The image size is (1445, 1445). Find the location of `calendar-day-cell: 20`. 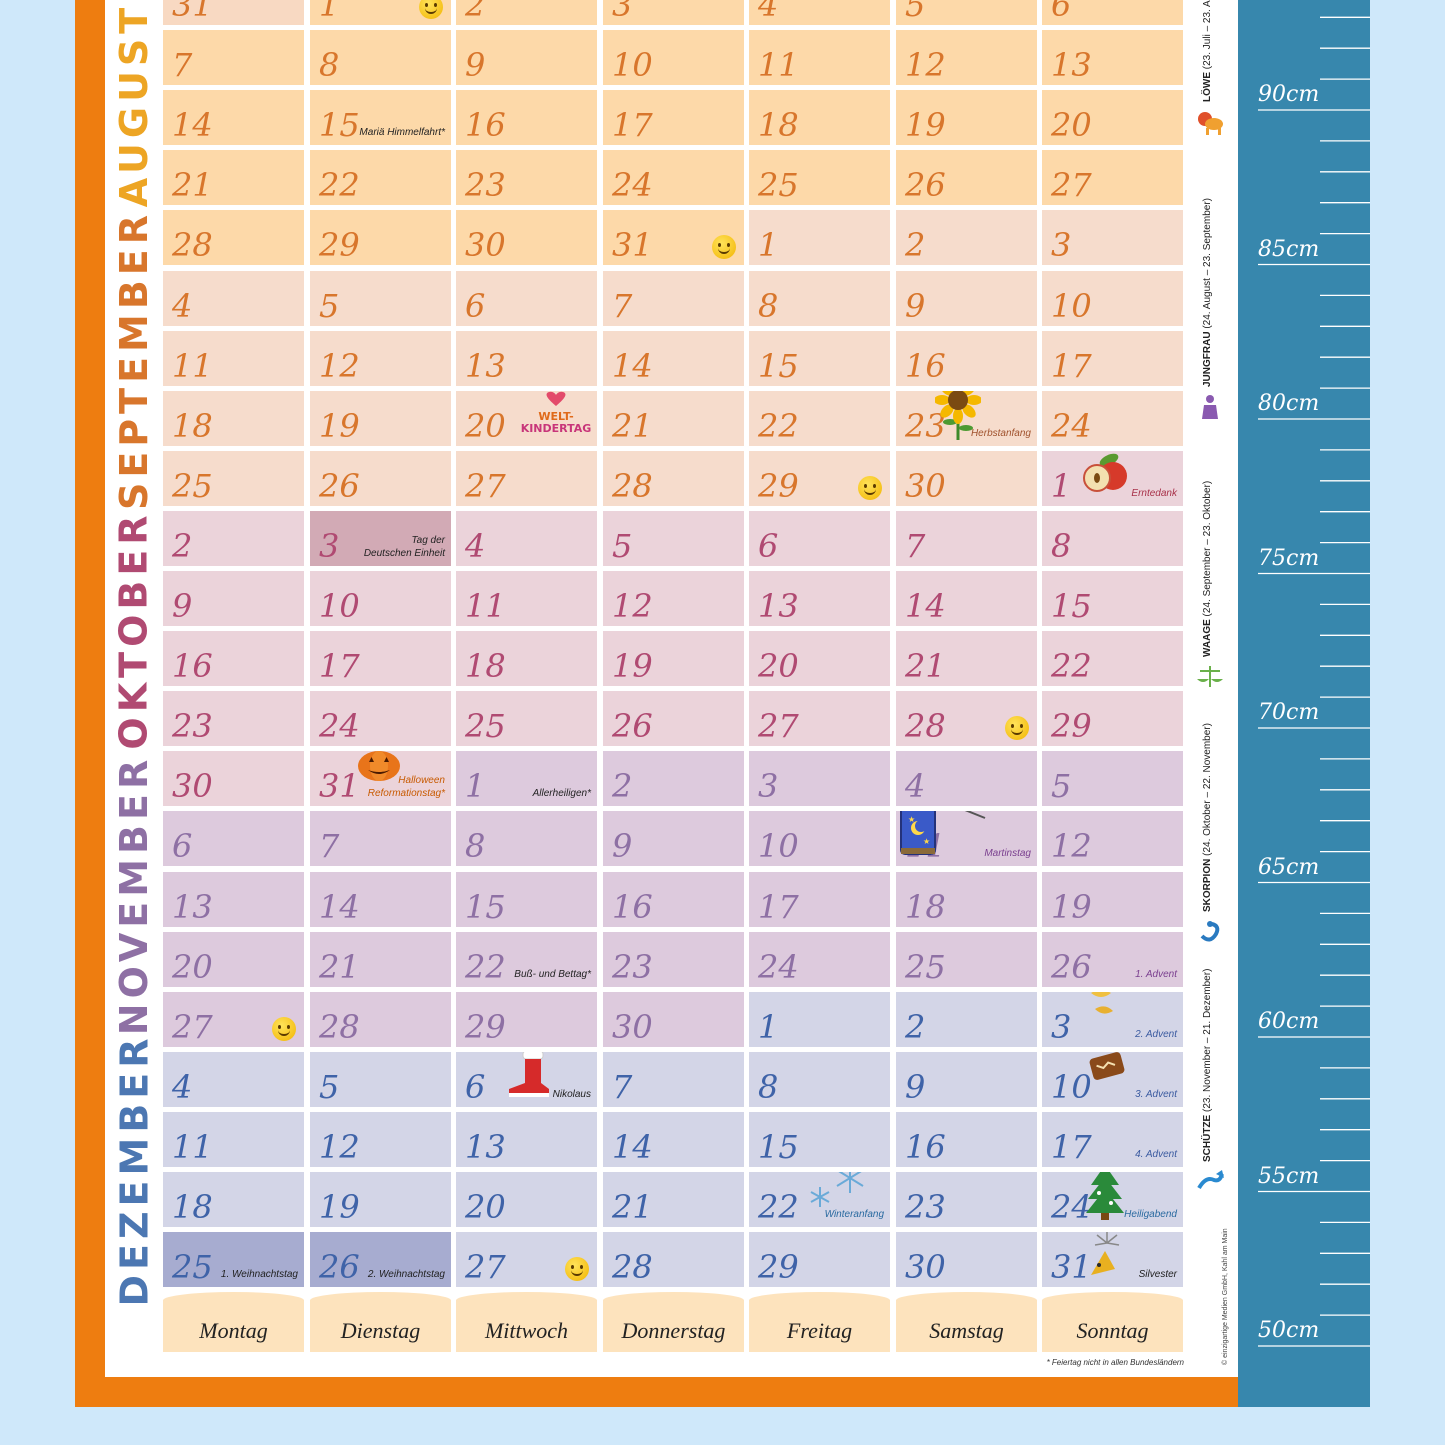

calendar-day-cell: 20 is located at coordinates (233, 959).